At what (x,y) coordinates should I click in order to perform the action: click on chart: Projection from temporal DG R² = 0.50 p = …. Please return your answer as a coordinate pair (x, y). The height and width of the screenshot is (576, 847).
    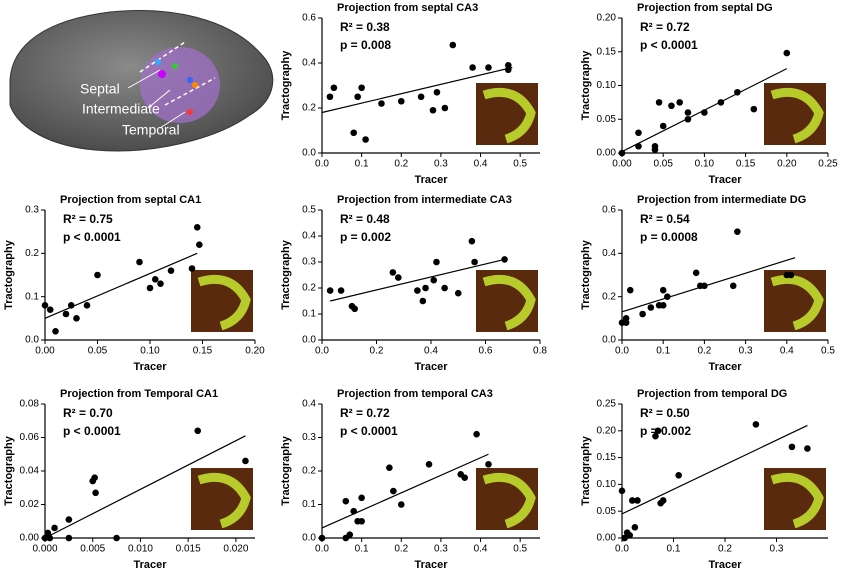
    Looking at the image, I should click on (704, 479).